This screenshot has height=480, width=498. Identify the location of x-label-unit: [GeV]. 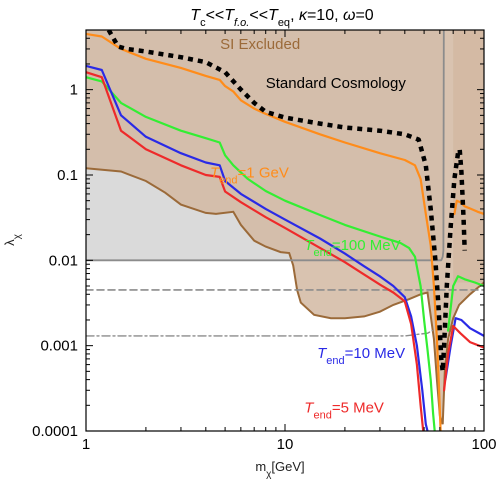
(287, 466).